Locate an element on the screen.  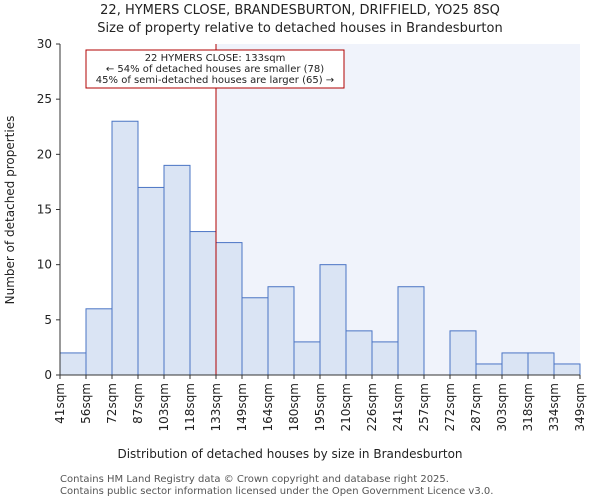
y-tick-label-10: 10 is located at coordinates (44, 265).